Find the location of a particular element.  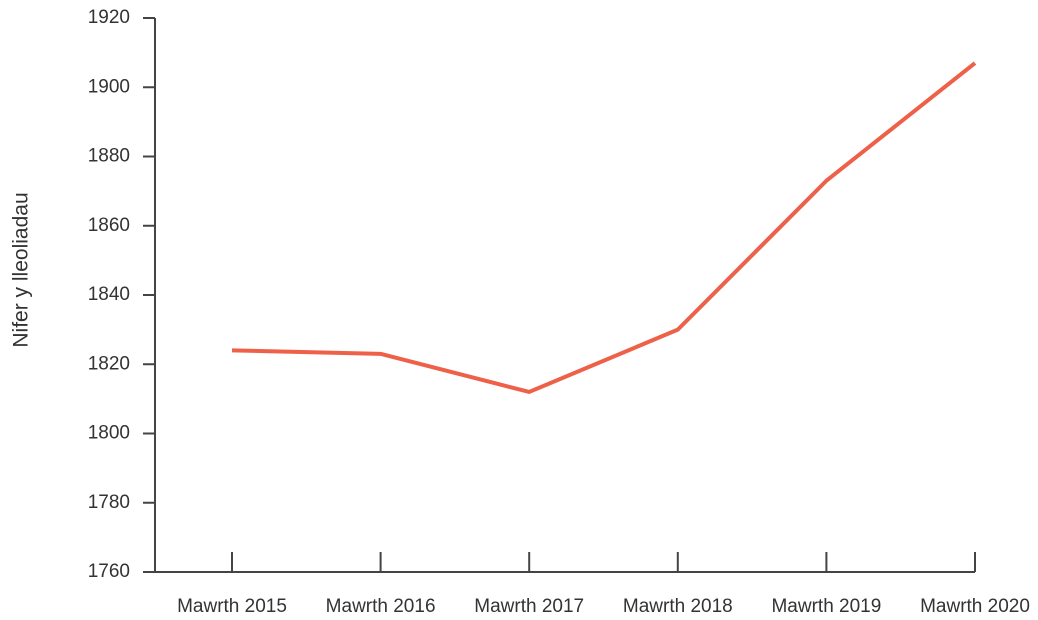

y-tick-label: 1780 is located at coordinates (109, 502).